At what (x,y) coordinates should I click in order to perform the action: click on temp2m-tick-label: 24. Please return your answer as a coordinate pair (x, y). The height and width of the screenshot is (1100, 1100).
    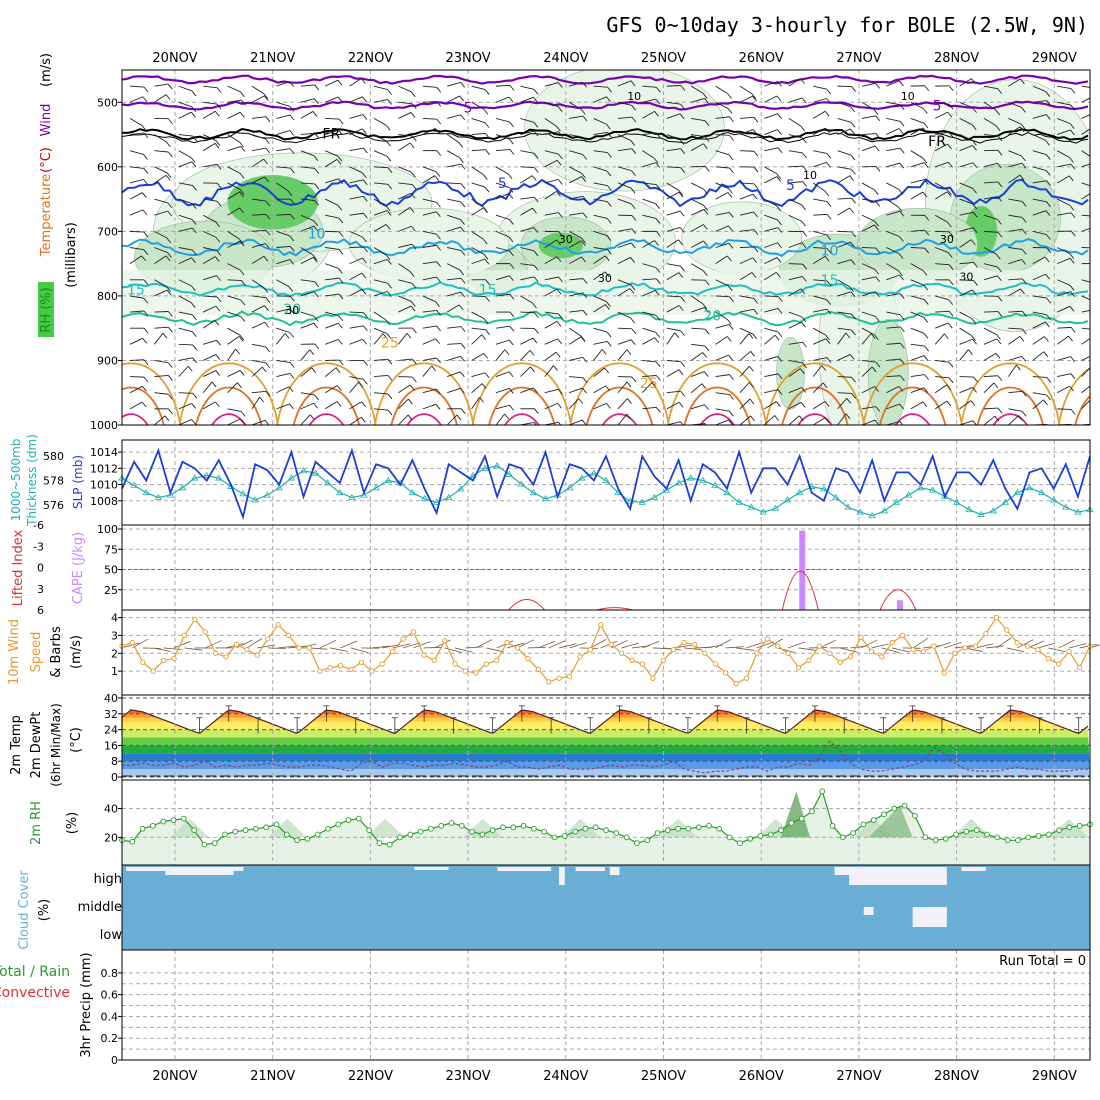
    Looking at the image, I should click on (111, 730).